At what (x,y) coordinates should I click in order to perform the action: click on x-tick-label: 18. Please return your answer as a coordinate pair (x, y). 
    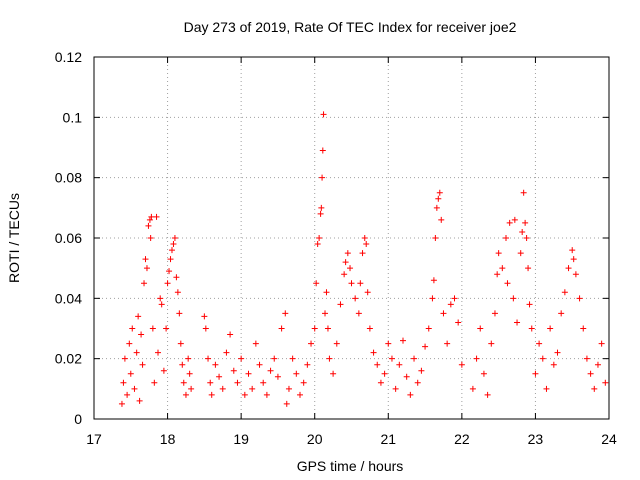
    Looking at the image, I should click on (168, 439).